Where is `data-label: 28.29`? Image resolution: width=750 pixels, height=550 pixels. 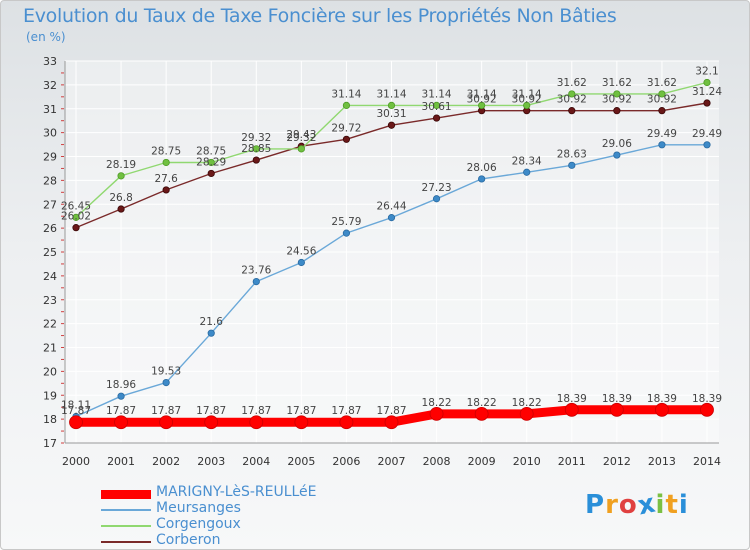 data-label: 28.29 is located at coordinates (211, 162).